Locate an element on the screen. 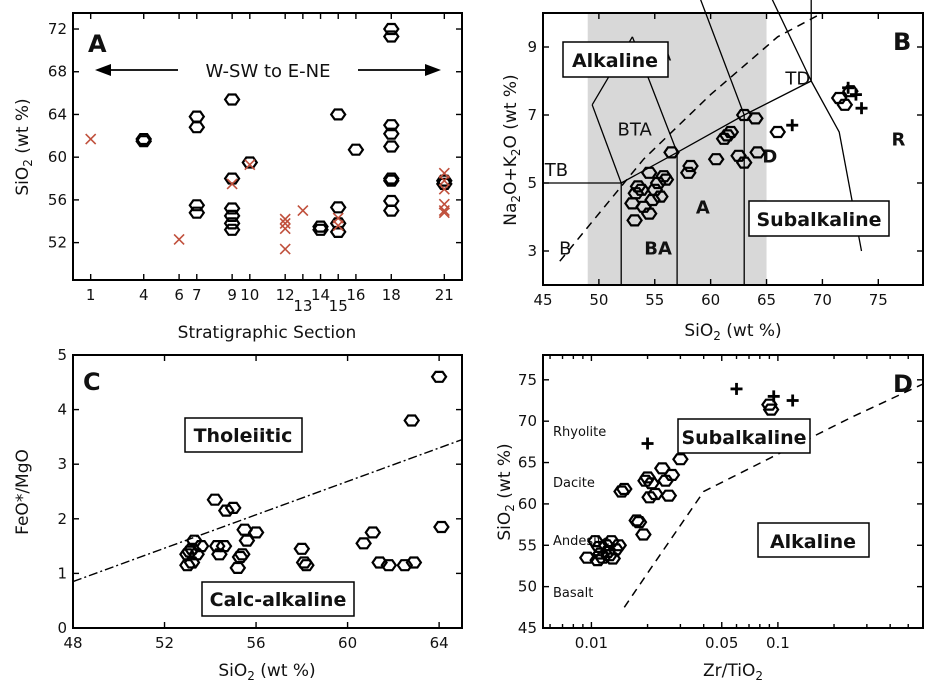 The height and width of the screenshot is (688, 934). y-tick-label: 60 is located at coordinates (527, 504).